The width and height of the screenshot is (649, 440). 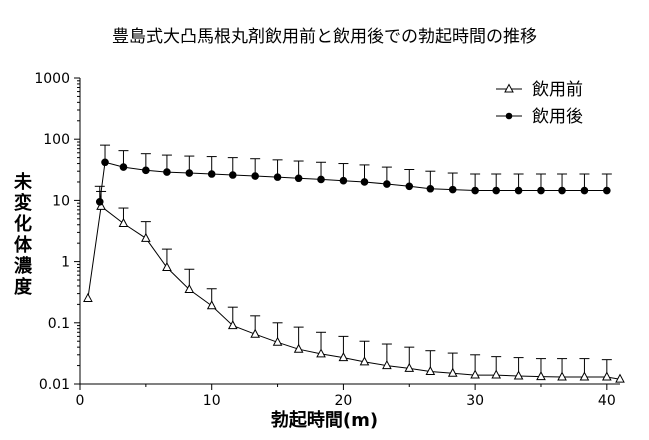 What do you see at coordinates (475, 401) in the screenshot?
I see `x-tick-label: 30` at bounding box center [475, 401].